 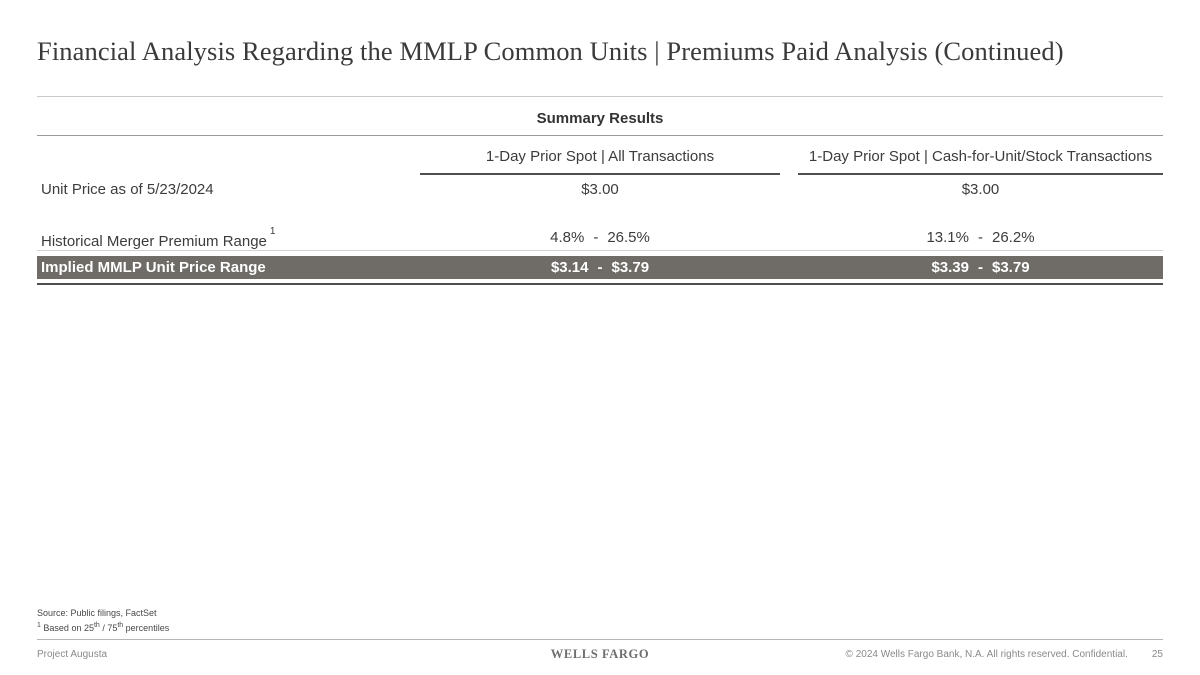 What do you see at coordinates (600, 284) in the screenshot?
I see `table-bottom-rule` at bounding box center [600, 284].